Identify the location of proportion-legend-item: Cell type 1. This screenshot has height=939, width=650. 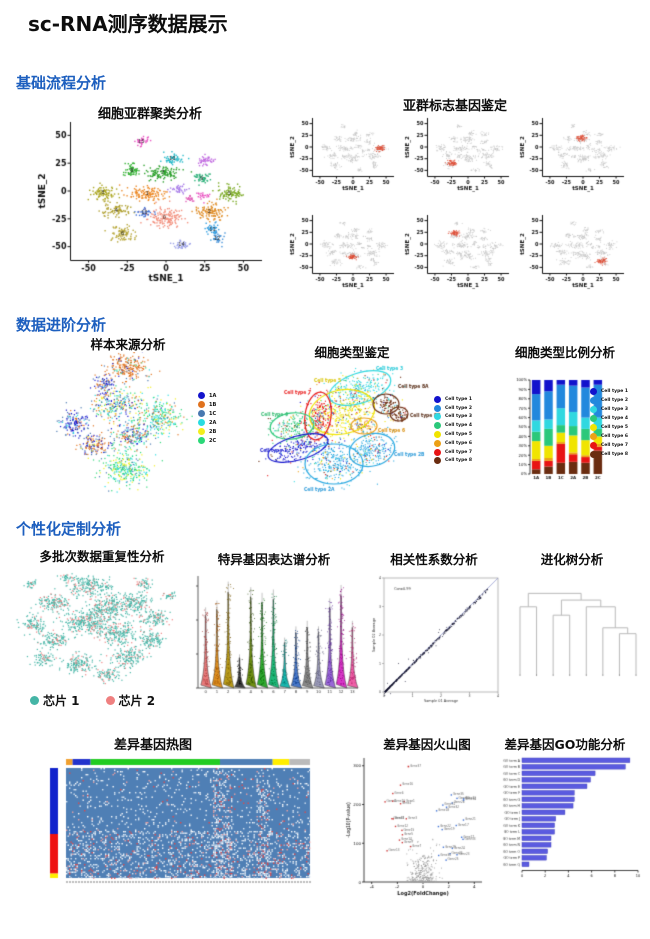
(609, 391).